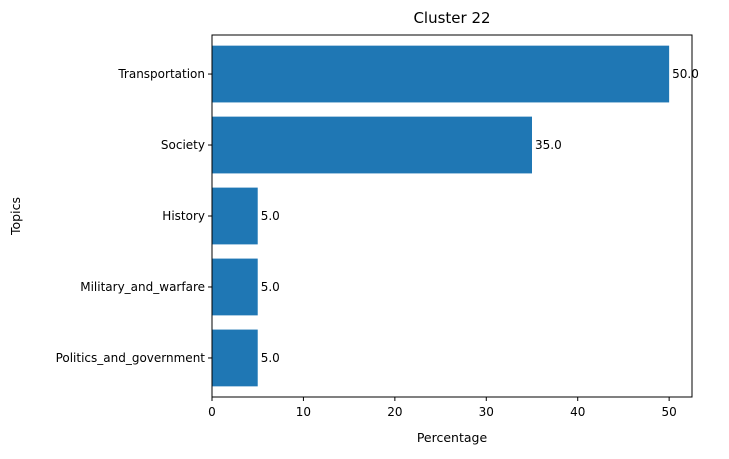 The image size is (729, 459). What do you see at coordinates (161, 74) in the screenshot?
I see `y-tick-label-transportation: Transportation` at bounding box center [161, 74].